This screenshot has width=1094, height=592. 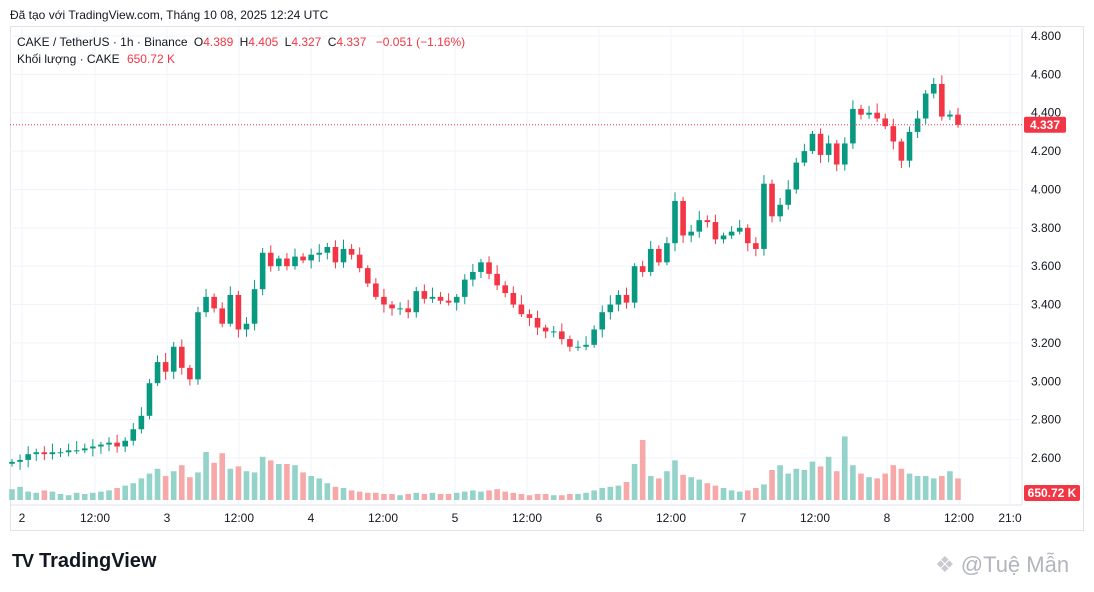 I want to click on legend-open-label: O, so click(x=198, y=42).